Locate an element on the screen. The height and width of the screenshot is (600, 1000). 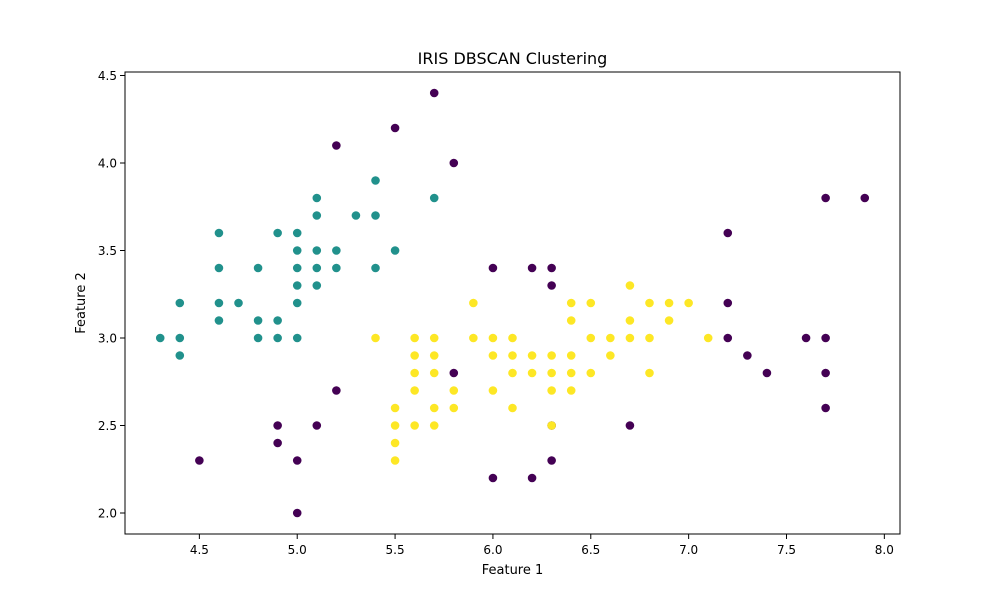
y-tick-label: 2.0 is located at coordinates (107, 514).